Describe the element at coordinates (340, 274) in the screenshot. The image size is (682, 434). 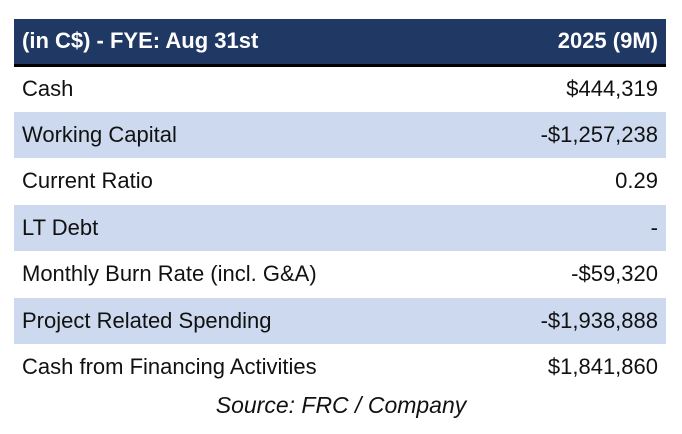
I see `table-row-monthly-burn-rate: Monthly Burn Rate (incl. G&A) -$59,320` at that location.